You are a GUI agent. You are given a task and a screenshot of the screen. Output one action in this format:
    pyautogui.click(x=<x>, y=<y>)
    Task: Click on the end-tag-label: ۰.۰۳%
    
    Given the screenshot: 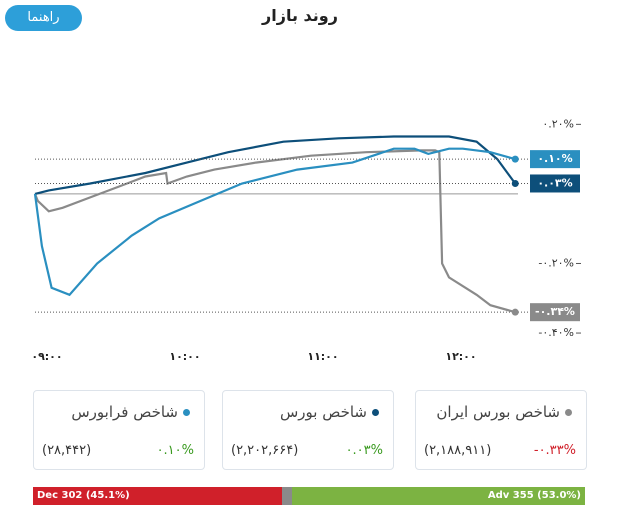 What is the action you would take?
    pyautogui.click(x=554, y=182)
    